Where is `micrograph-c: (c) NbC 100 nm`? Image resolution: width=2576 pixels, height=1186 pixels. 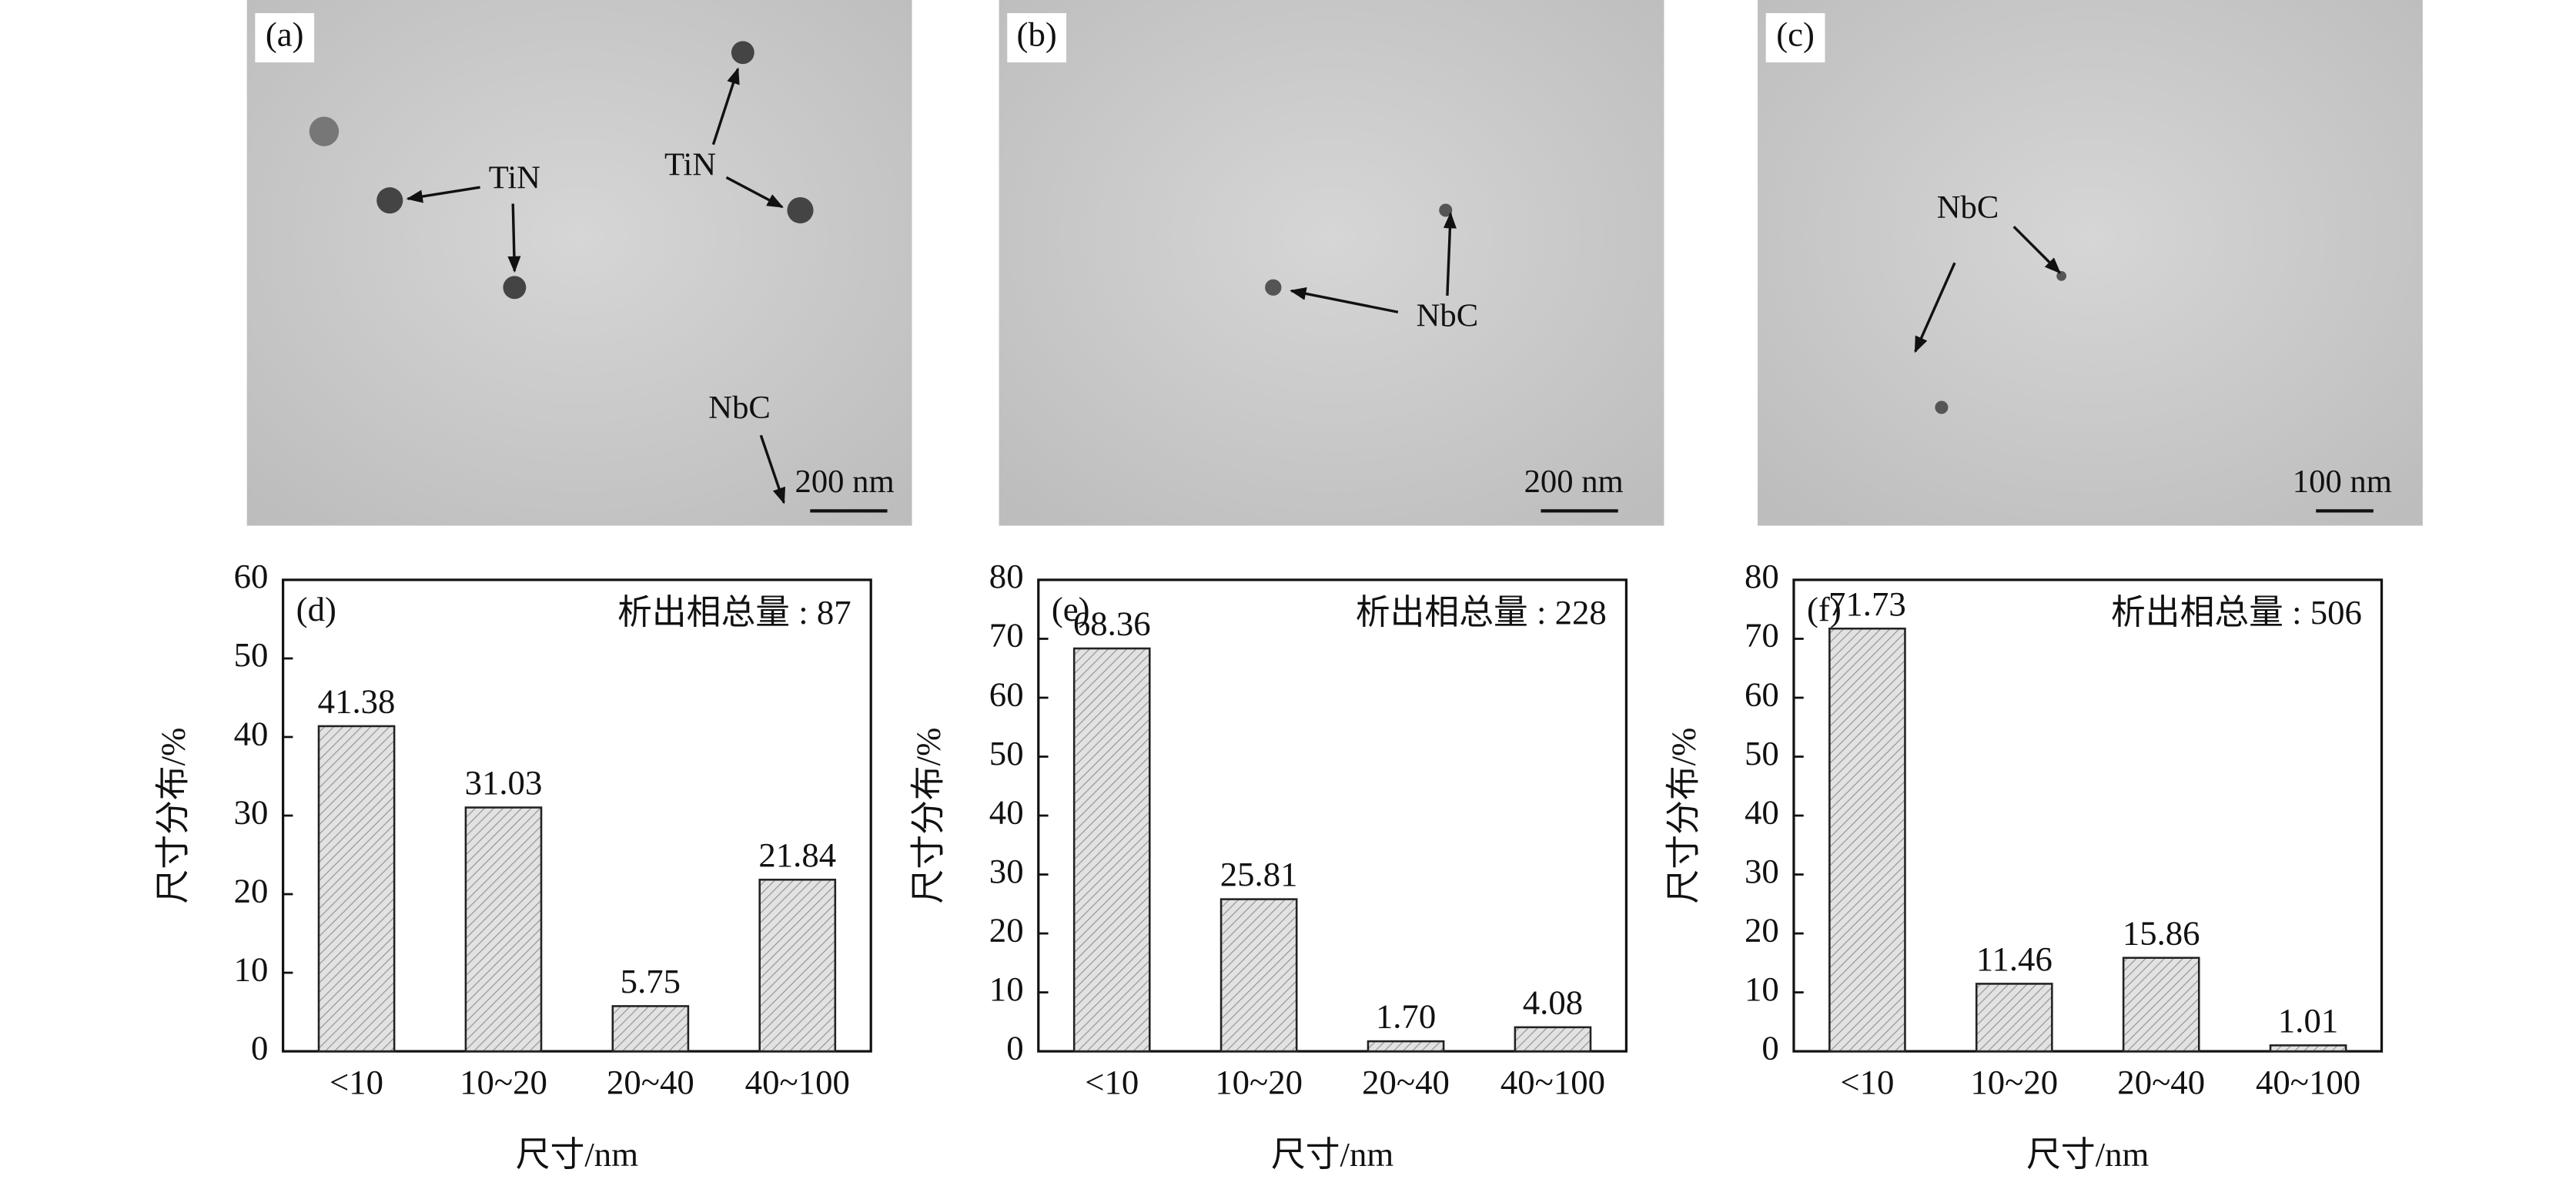 micrograph-c: (c) NbC 100 nm is located at coordinates (2090, 263).